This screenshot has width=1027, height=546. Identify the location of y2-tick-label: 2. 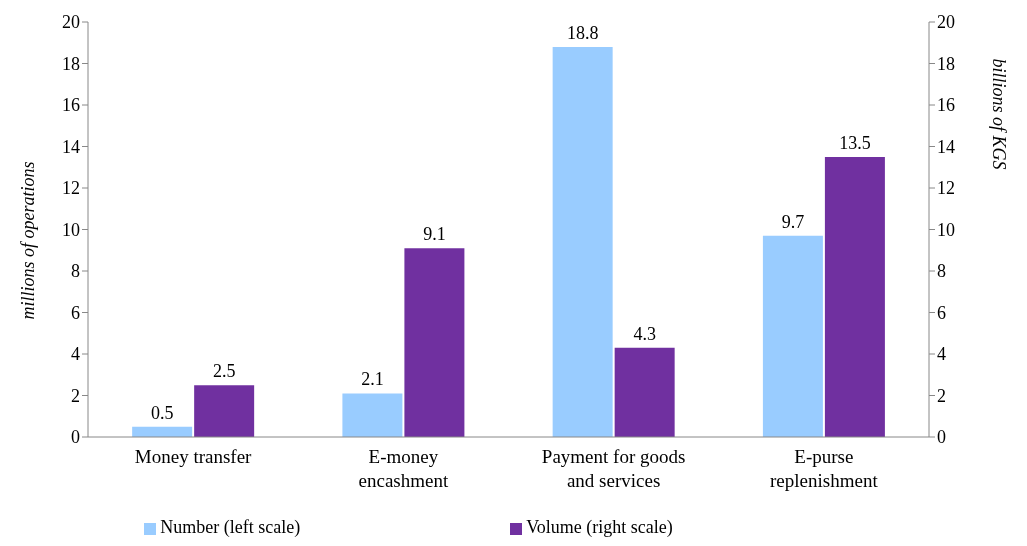
(941, 395).